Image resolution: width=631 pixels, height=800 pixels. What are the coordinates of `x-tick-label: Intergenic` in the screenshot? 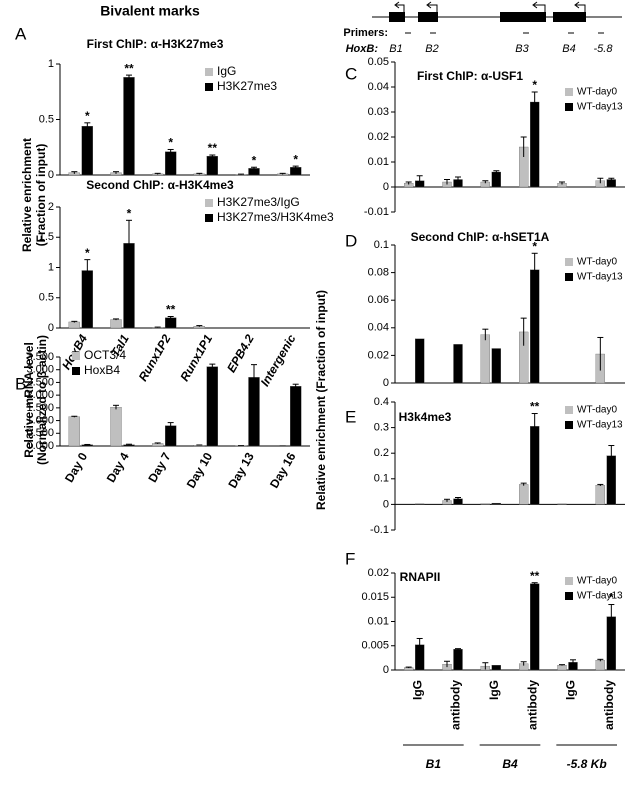 It's located at (278, 360).